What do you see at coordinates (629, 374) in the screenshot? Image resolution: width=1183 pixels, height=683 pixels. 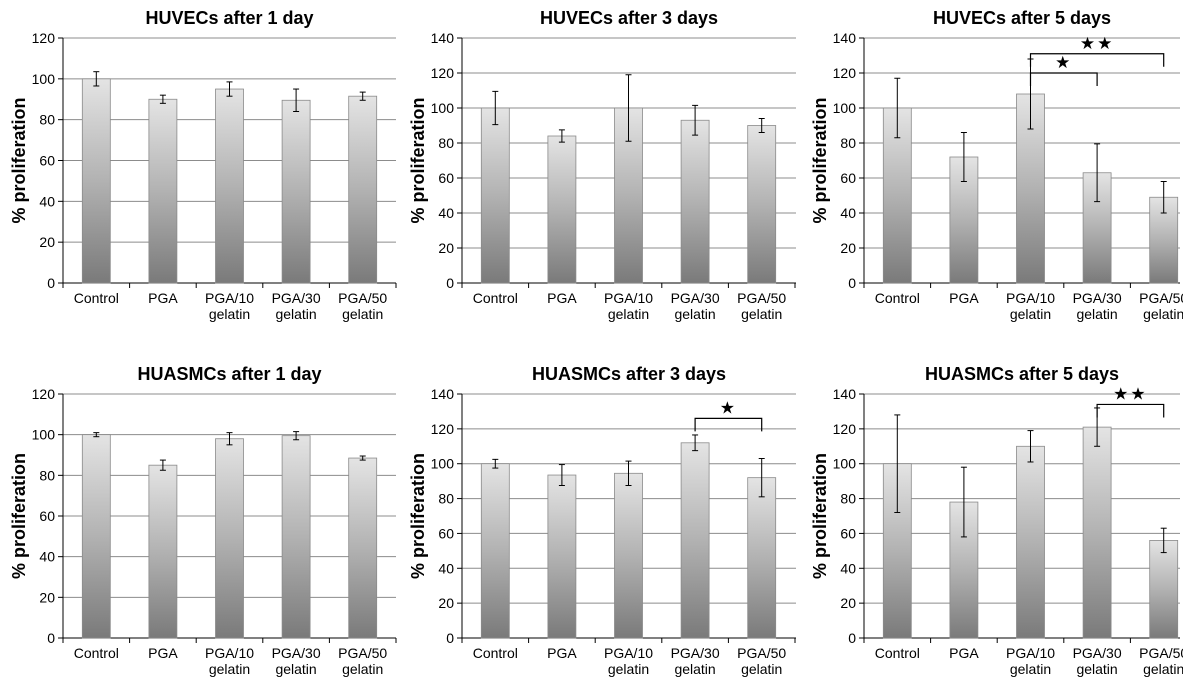 I see `chart-title: HUASMCs after 3 days` at bounding box center [629, 374].